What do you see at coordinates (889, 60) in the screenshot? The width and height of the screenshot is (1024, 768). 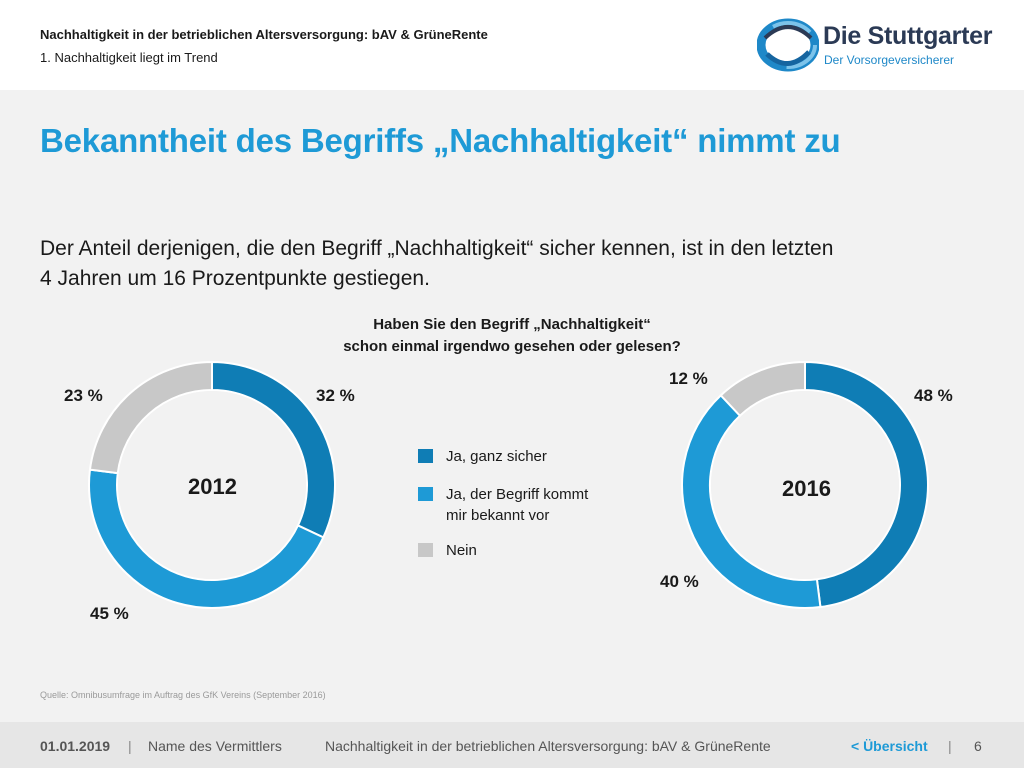 I see `logo-tagline: Der Vorsorgeversicherer` at bounding box center [889, 60].